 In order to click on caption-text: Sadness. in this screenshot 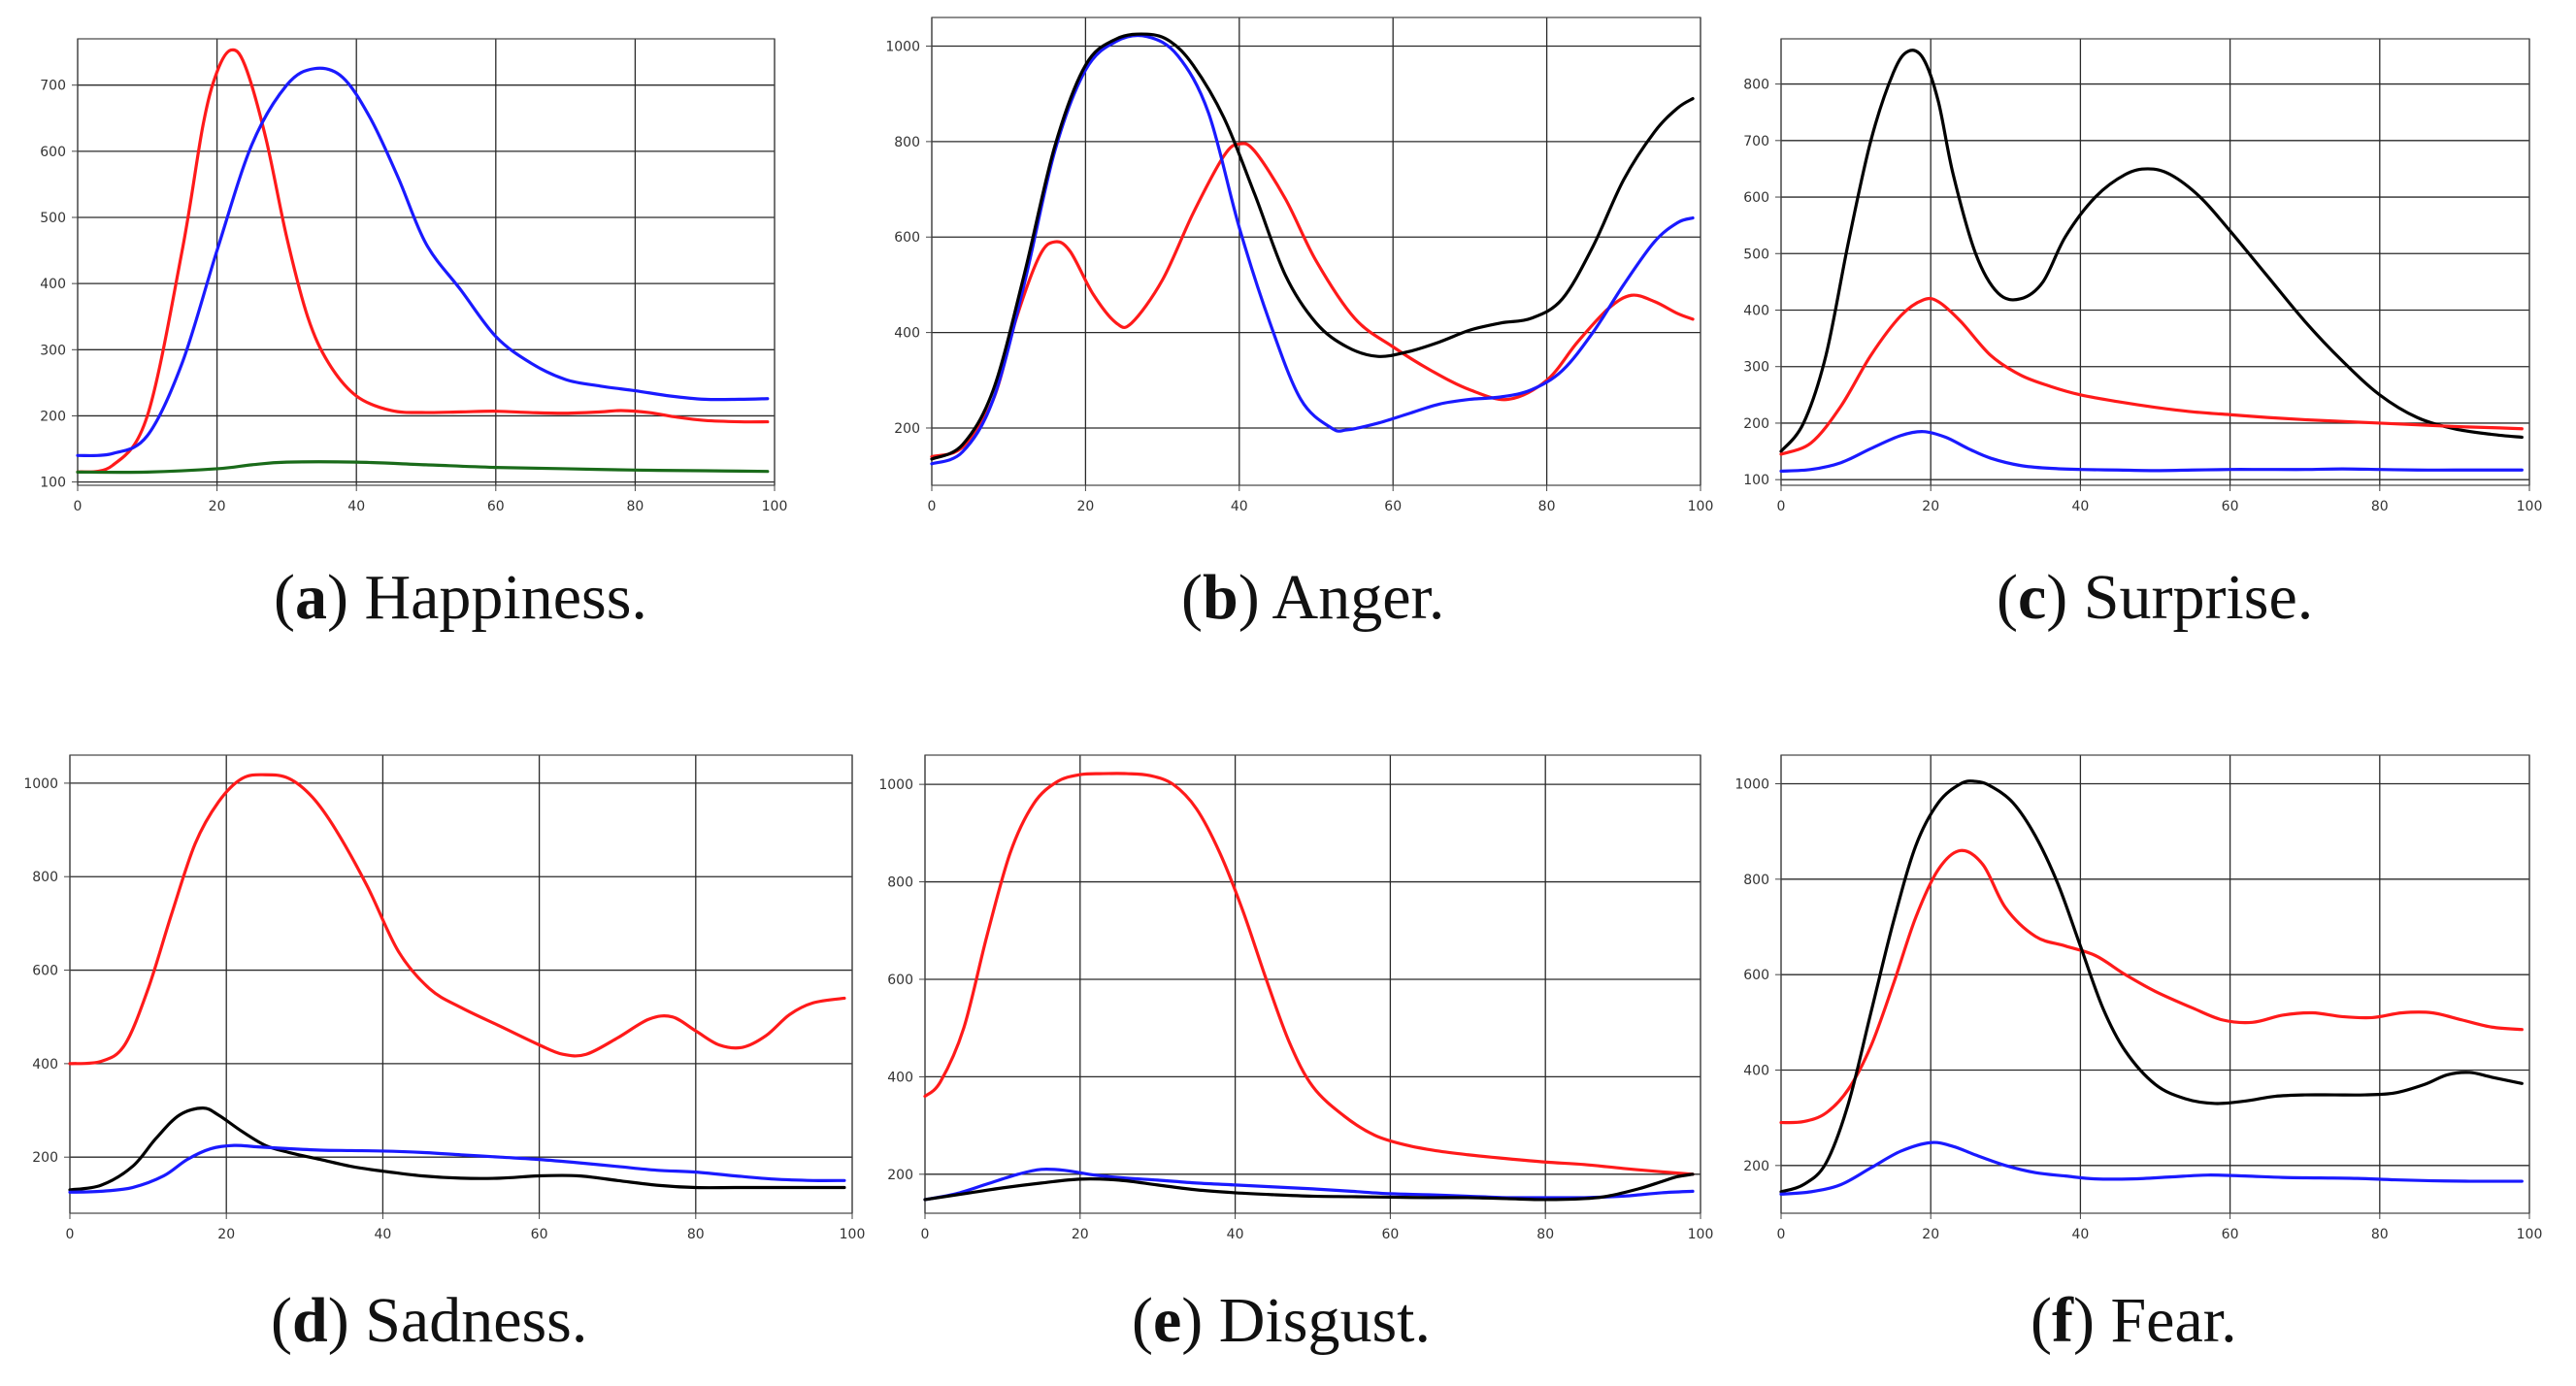, I will do `click(477, 1320)`.